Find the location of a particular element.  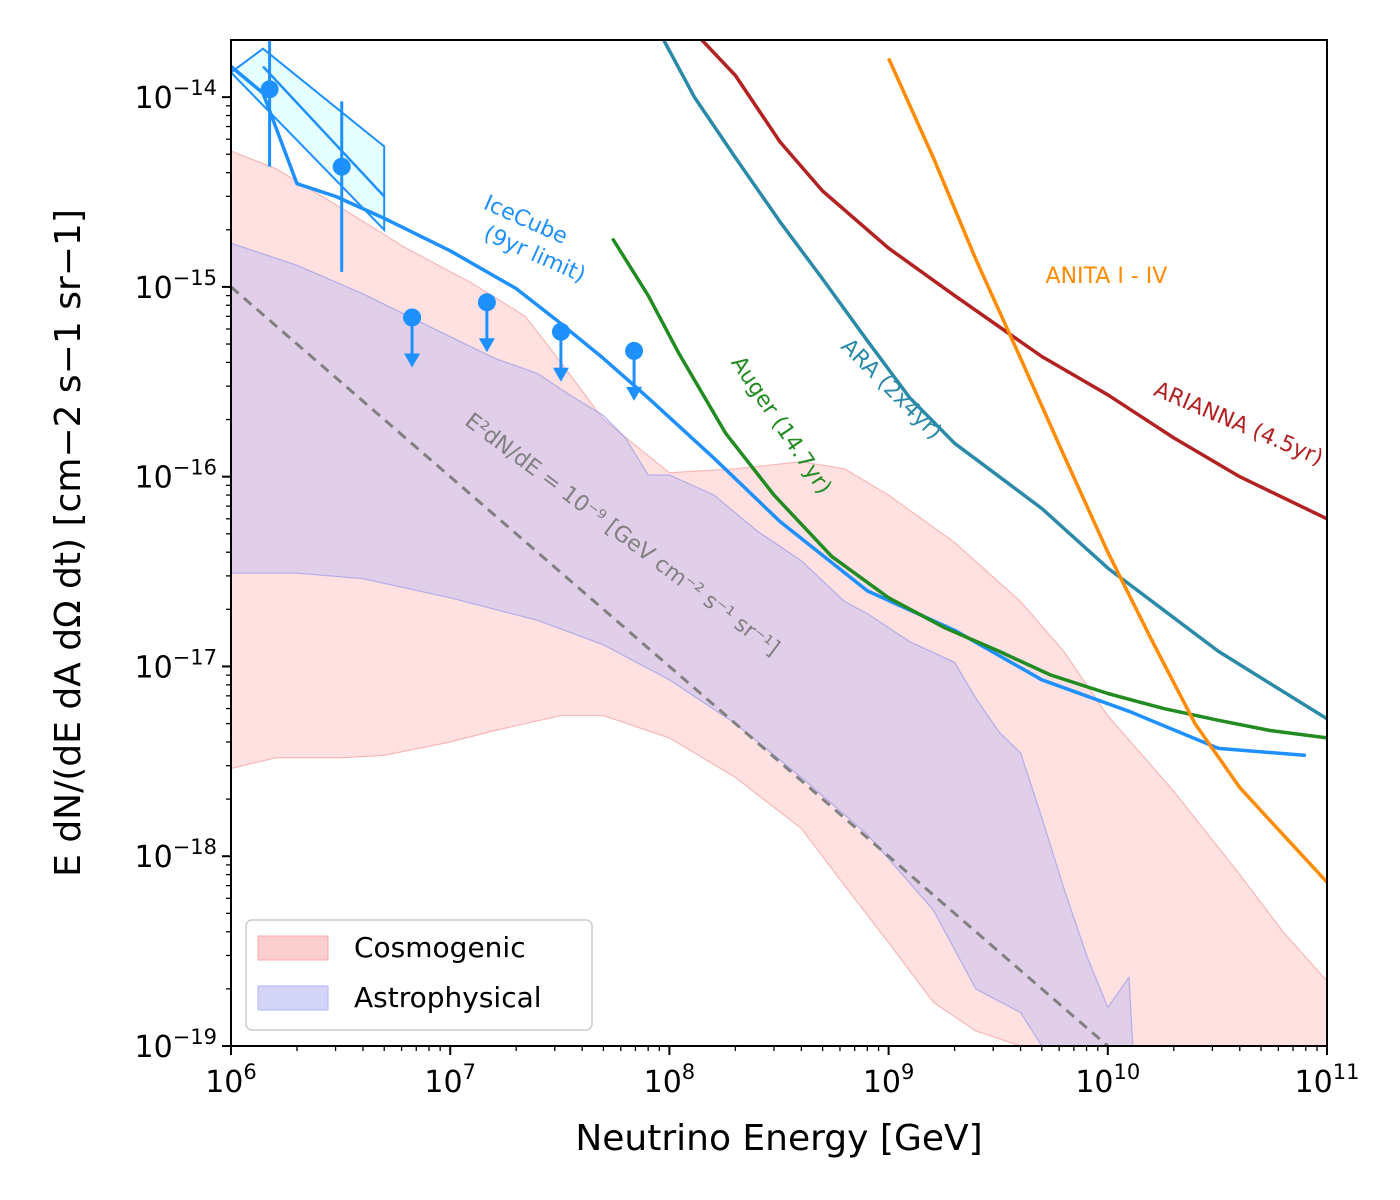

legend-swatch-astrophysical is located at coordinates (293, 998).